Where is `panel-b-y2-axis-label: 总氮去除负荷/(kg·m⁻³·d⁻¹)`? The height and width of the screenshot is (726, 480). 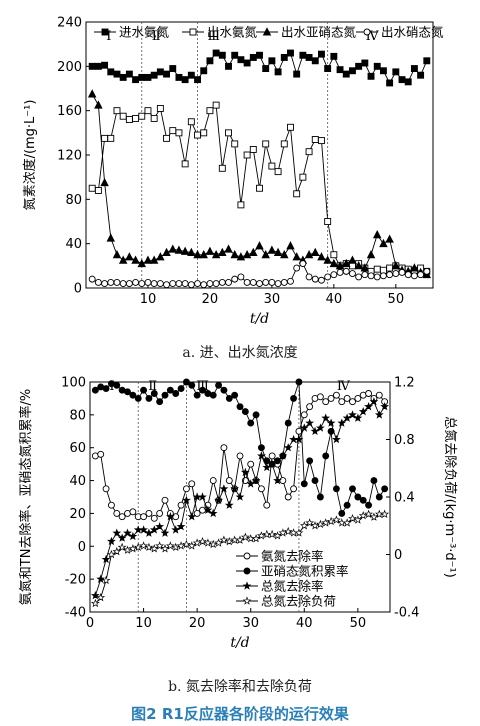
panel-b-y2-axis-label: 总氮去除负荷/(kg·m⁻³·d⁻¹) is located at coordinates (449, 497).